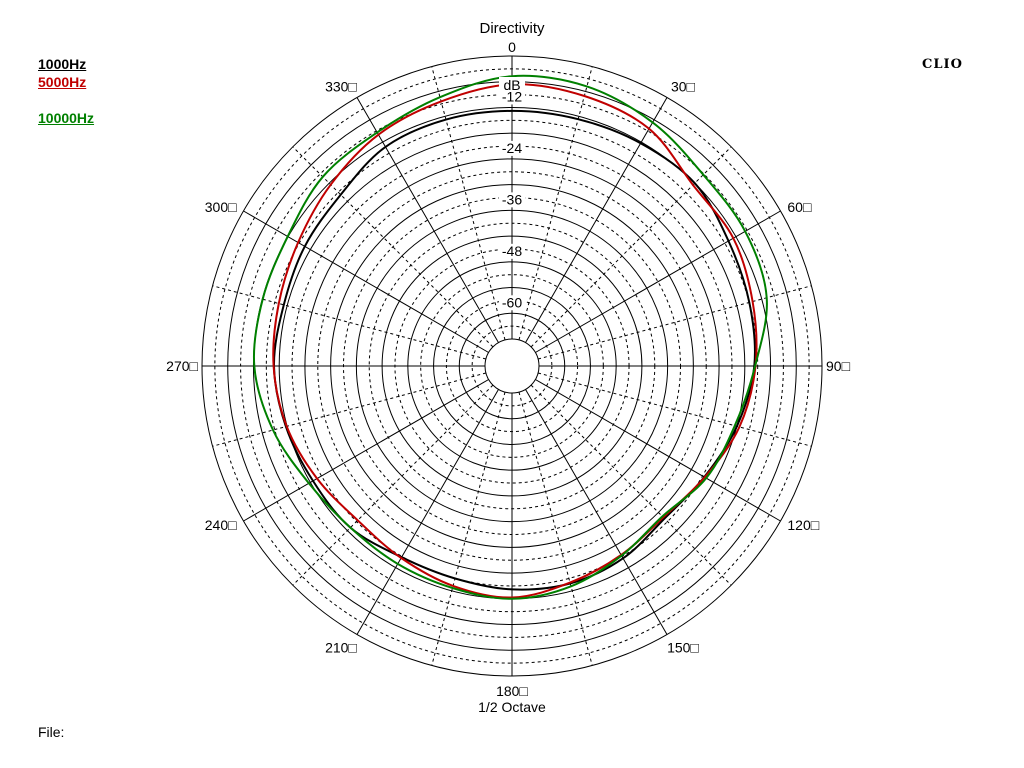 This screenshot has width=1024, height=768. Describe the element at coordinates (512, 707) in the screenshot. I see `bottom-label: 1/2 Octave` at that location.